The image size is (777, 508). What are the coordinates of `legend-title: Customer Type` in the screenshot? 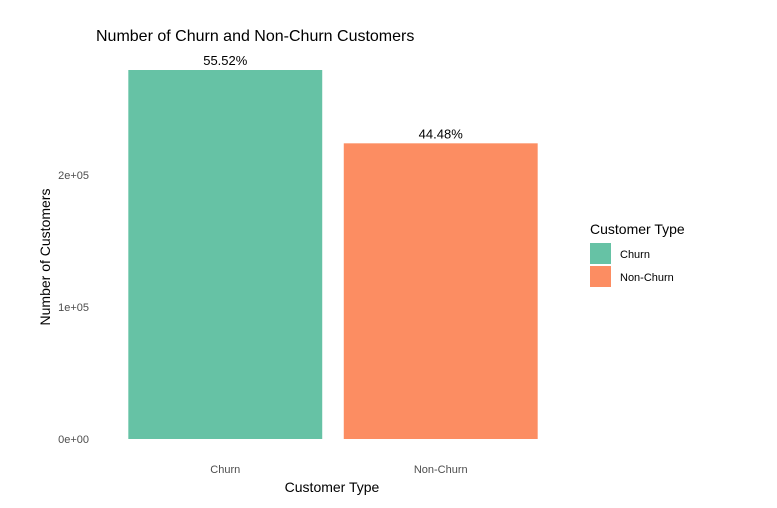 It's located at (637, 229).